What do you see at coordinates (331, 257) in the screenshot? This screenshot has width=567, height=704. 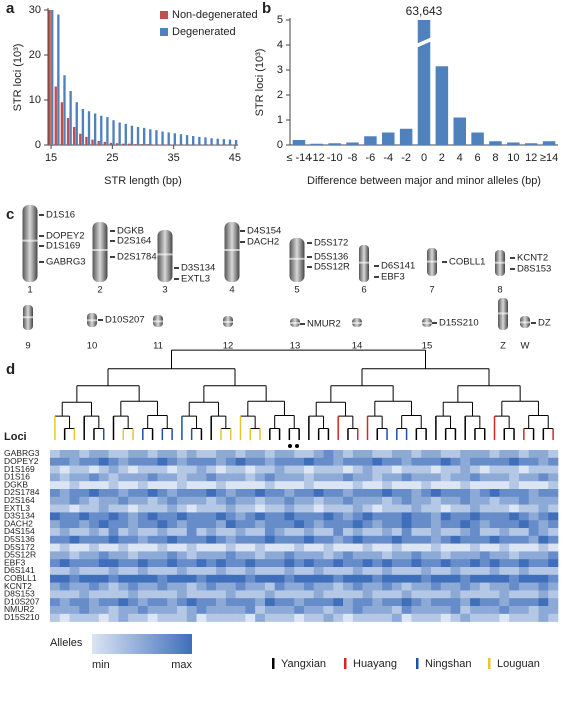 I see `locus-label: D5S136` at bounding box center [331, 257].